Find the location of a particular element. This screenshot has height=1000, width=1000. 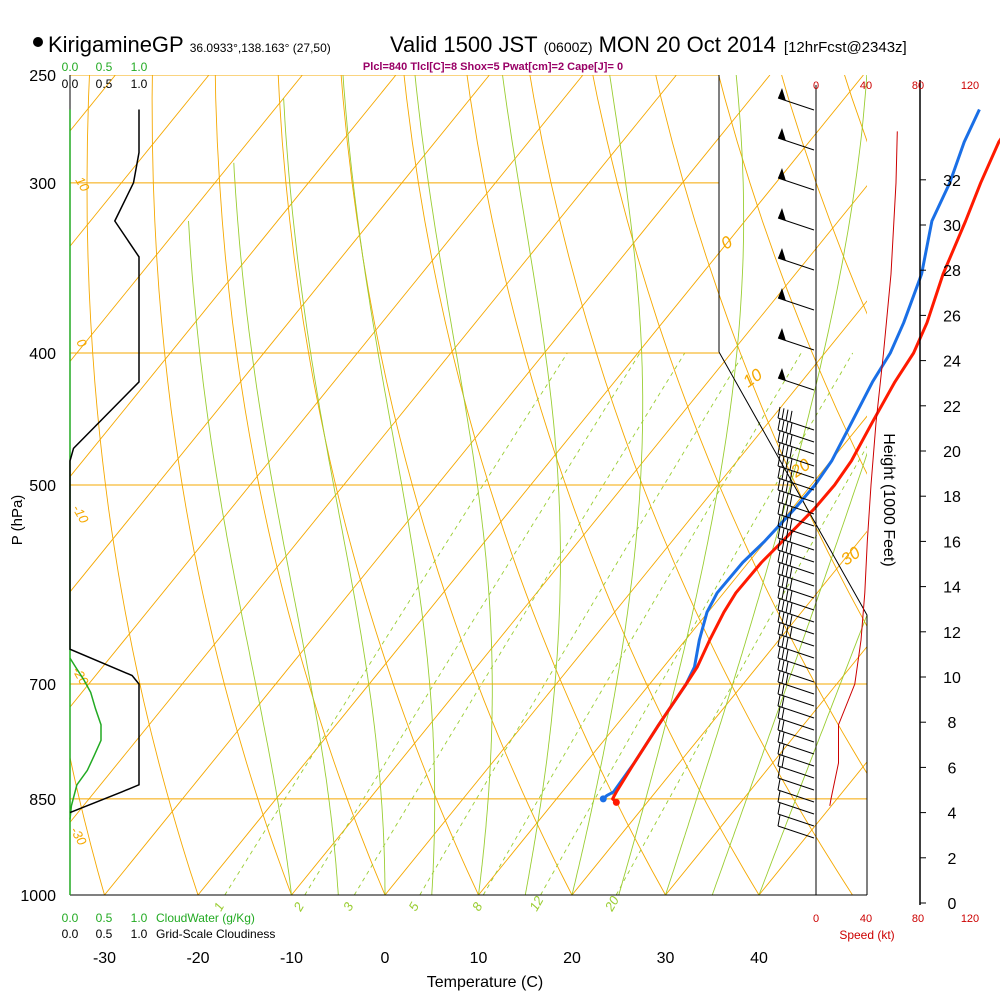

cloudiness-scale-bottom: 1.0 is located at coordinates (139, 934).